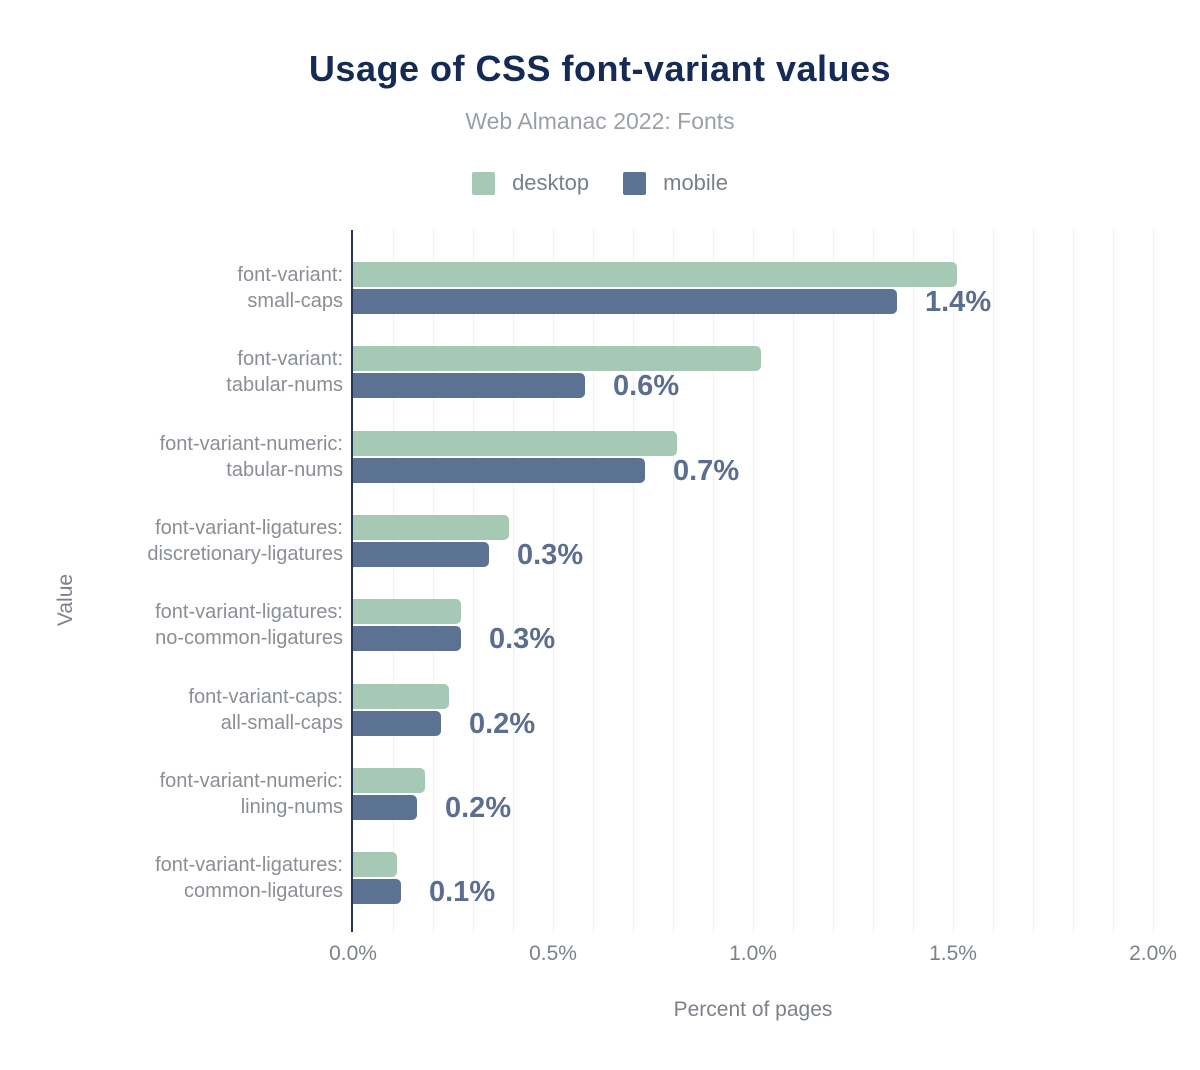 The image size is (1200, 1070). What do you see at coordinates (753, 1009) in the screenshot?
I see `x-axis-title: Percent of pages` at bounding box center [753, 1009].